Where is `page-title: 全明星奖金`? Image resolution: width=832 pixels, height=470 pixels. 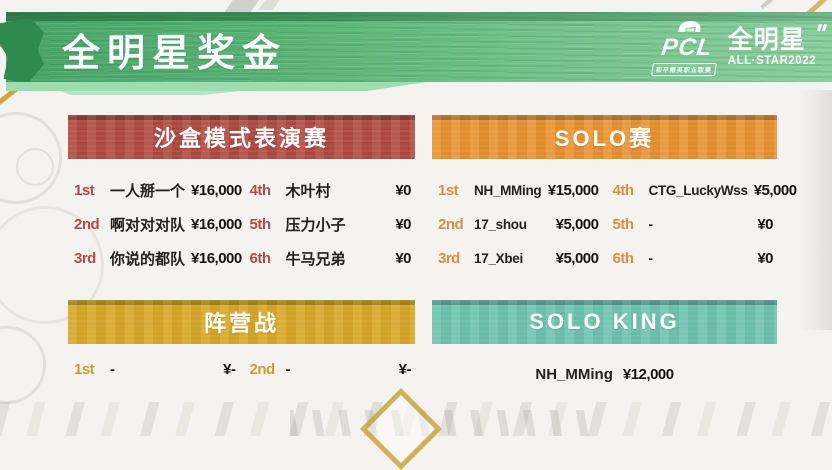 page-title: 全明星奖金 is located at coordinates (175, 54).